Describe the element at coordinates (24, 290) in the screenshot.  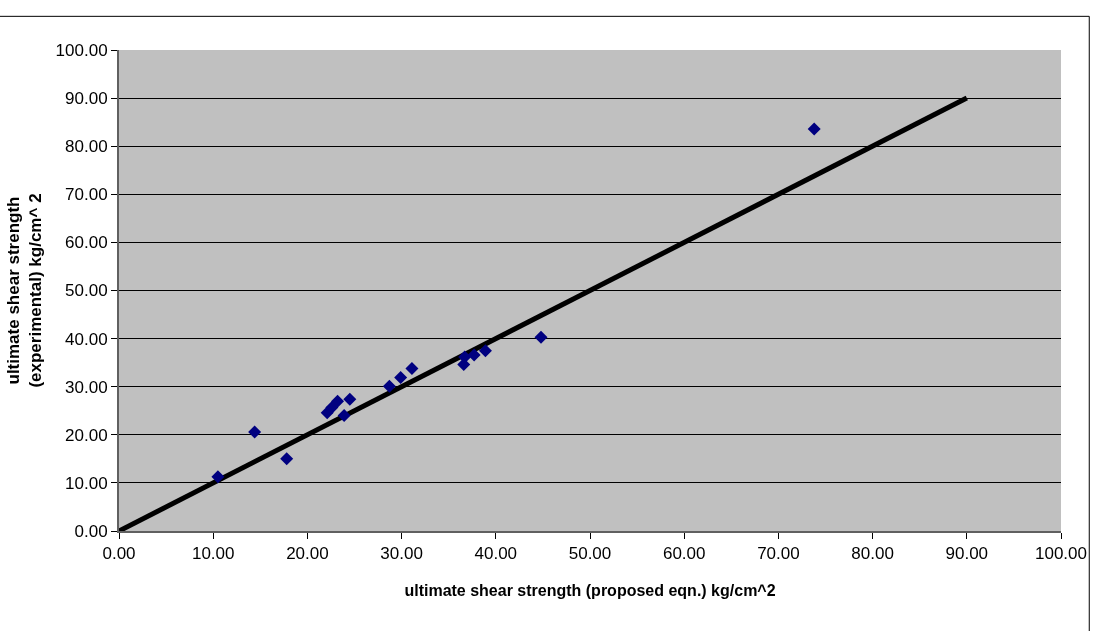
I see `y-axis-title: ultimate shear strength (experimental) kg/cm^ 2` at that location.